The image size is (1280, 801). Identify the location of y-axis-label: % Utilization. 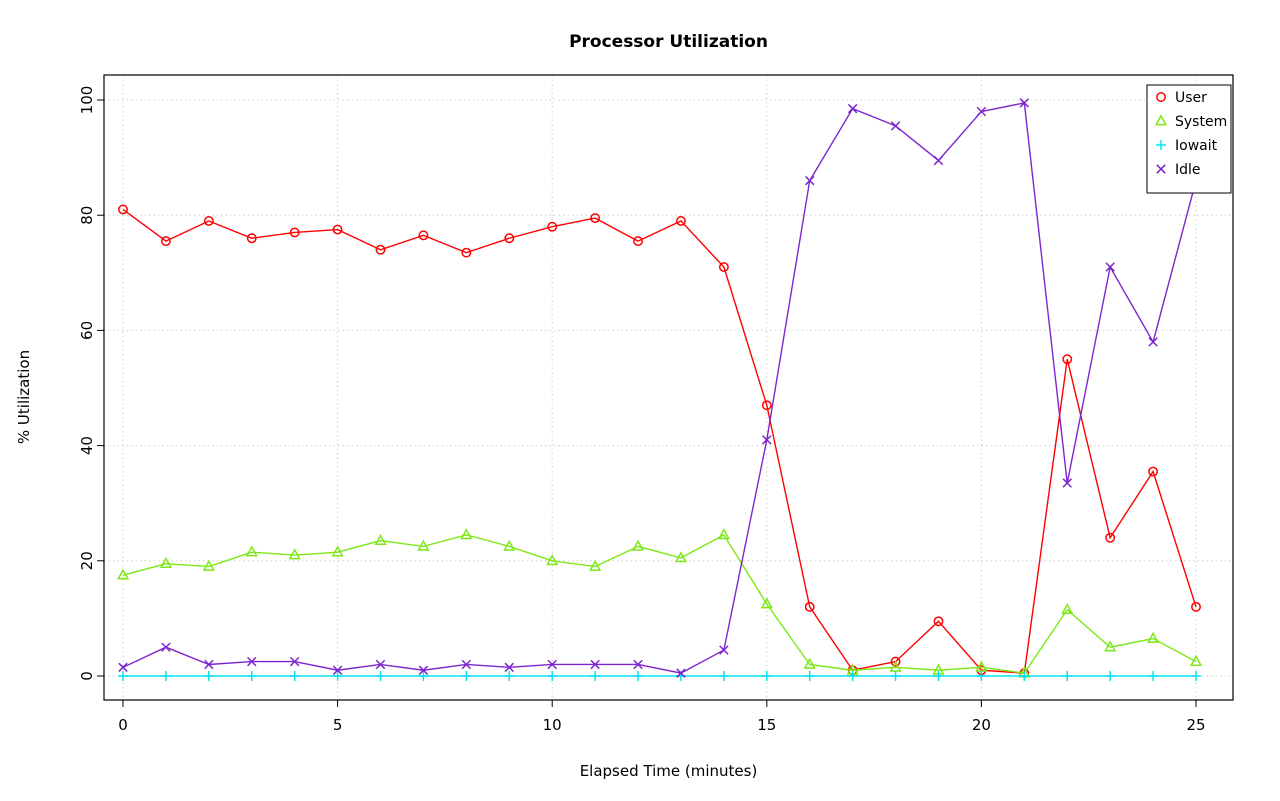
(24, 397).